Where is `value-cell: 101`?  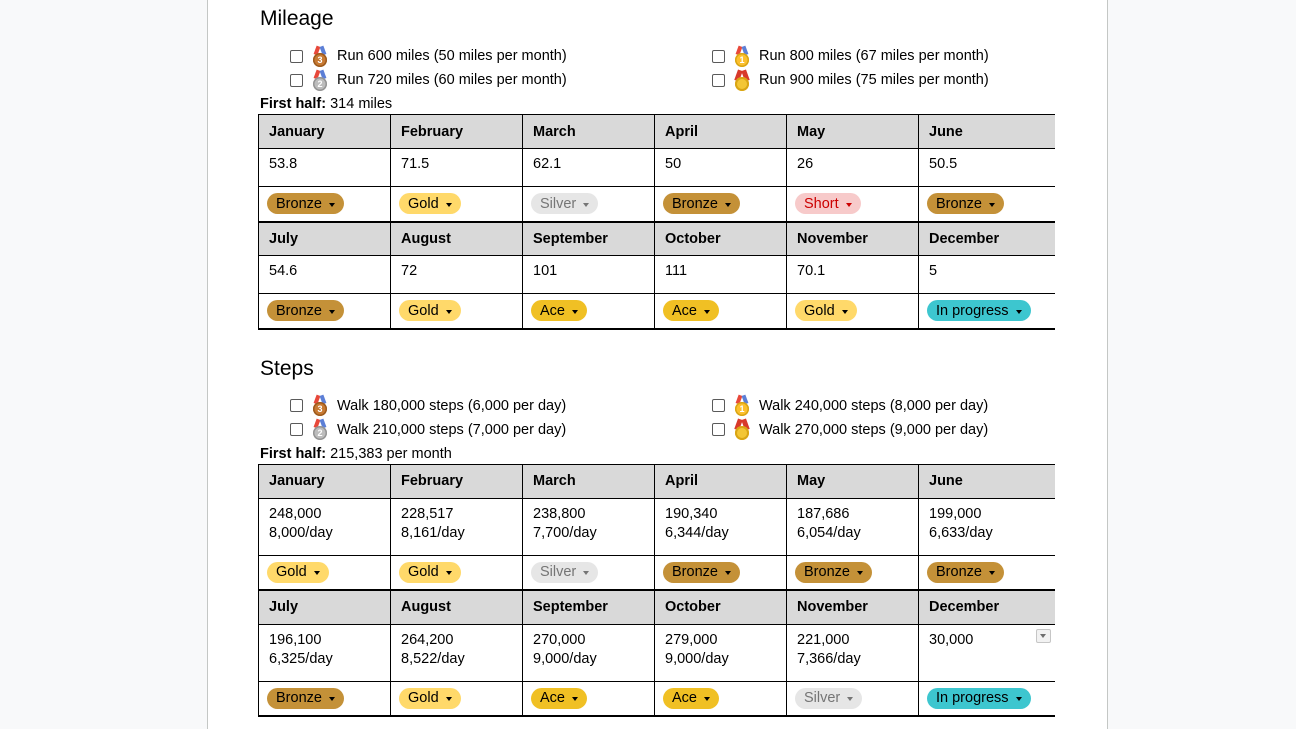 value-cell: 101 is located at coordinates (588, 274).